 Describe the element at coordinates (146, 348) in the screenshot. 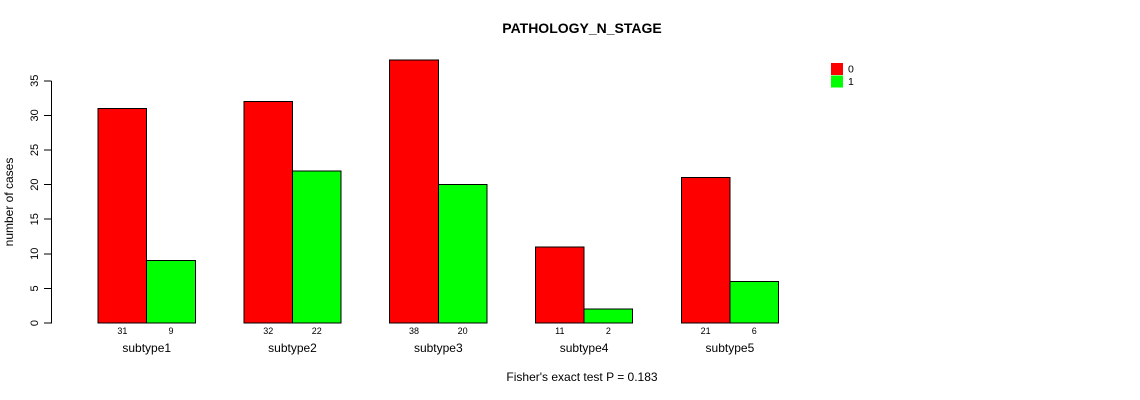

I see `category-label: subtype1` at that location.